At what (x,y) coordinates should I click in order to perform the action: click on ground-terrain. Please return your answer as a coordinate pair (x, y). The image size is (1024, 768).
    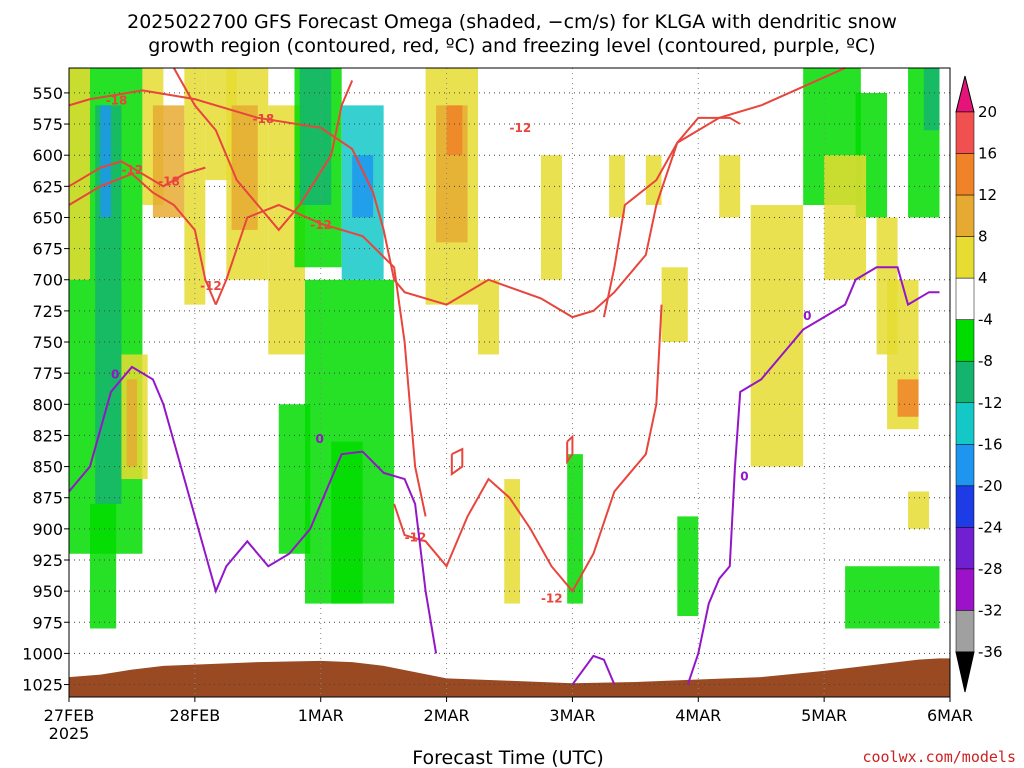
    Looking at the image, I should click on (509, 677).